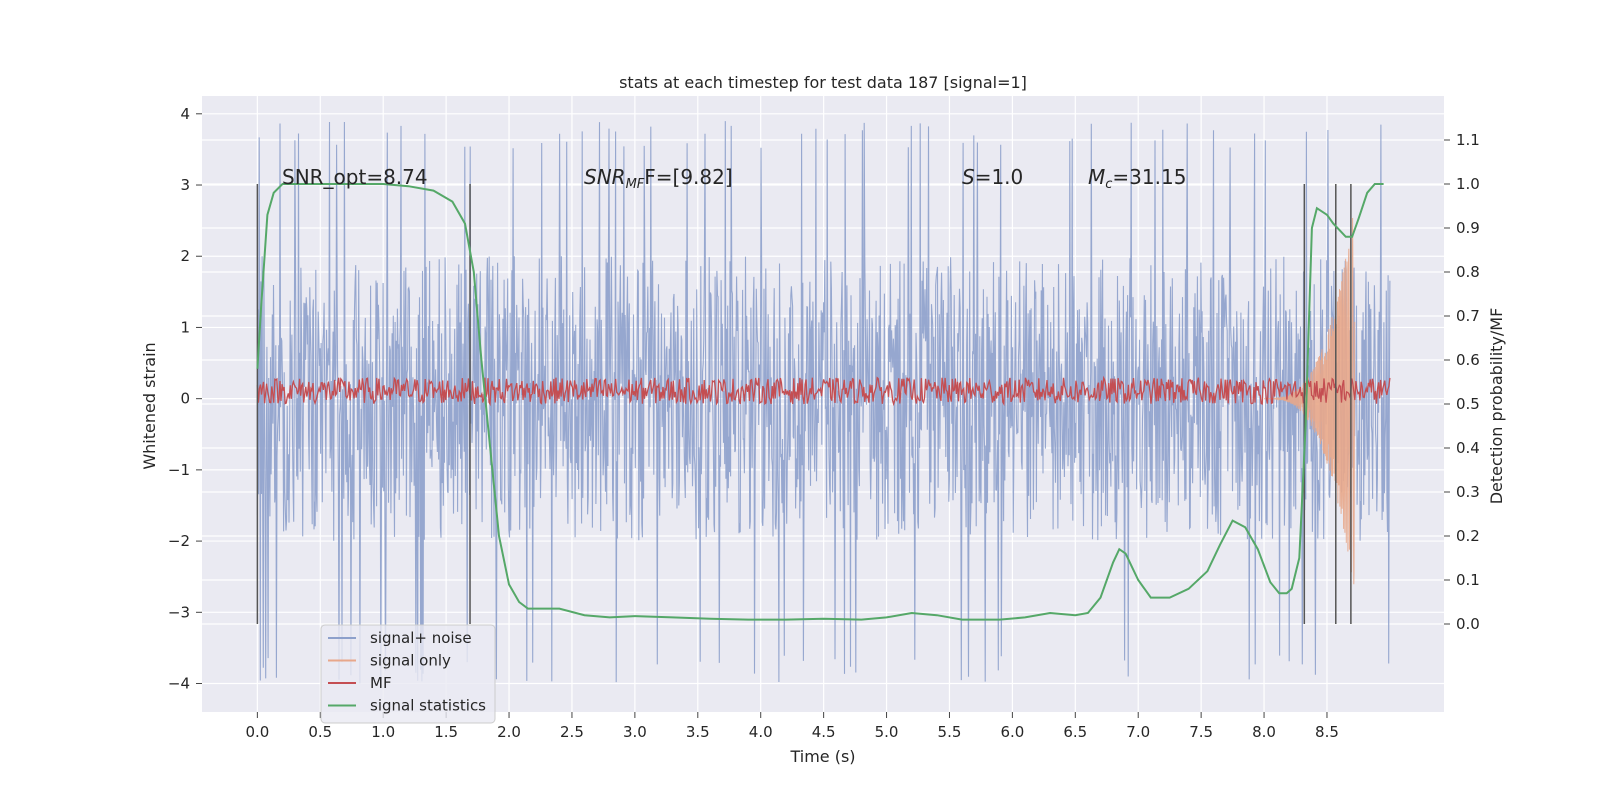 This screenshot has height=800, width=1600. I want to click on x-tick-label: 1.0, so click(383, 732).